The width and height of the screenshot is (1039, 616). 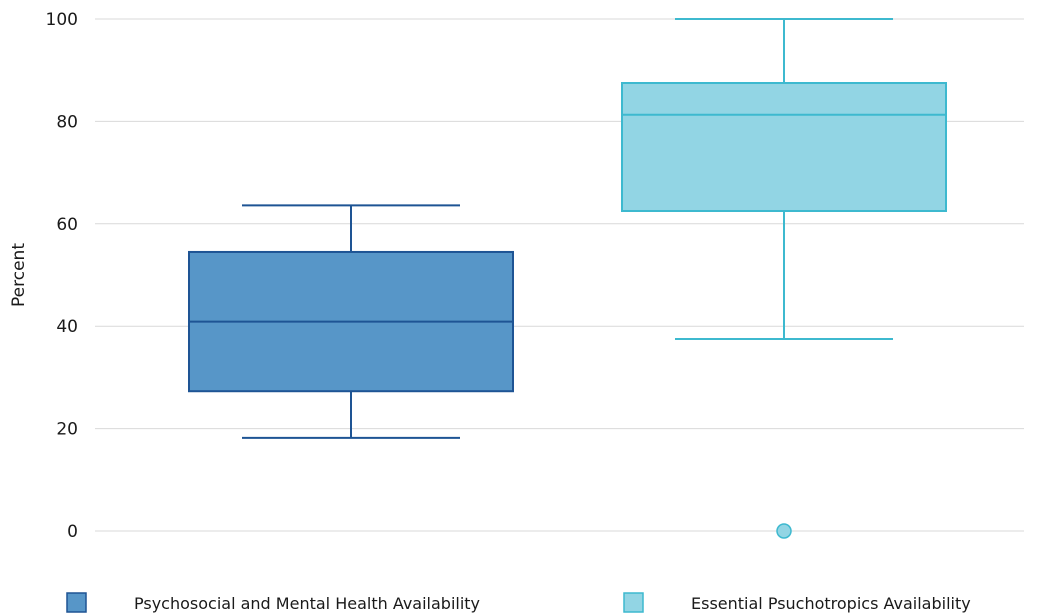 I want to click on iqr-box, so click(x=784, y=147).